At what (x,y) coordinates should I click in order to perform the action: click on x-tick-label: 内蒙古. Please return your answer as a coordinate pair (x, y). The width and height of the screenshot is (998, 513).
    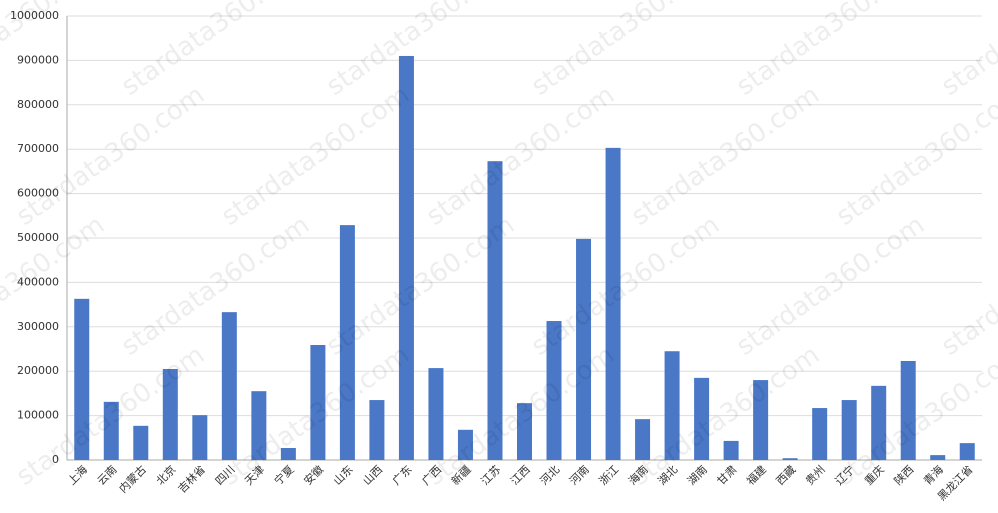
    Looking at the image, I should click on (132, 478).